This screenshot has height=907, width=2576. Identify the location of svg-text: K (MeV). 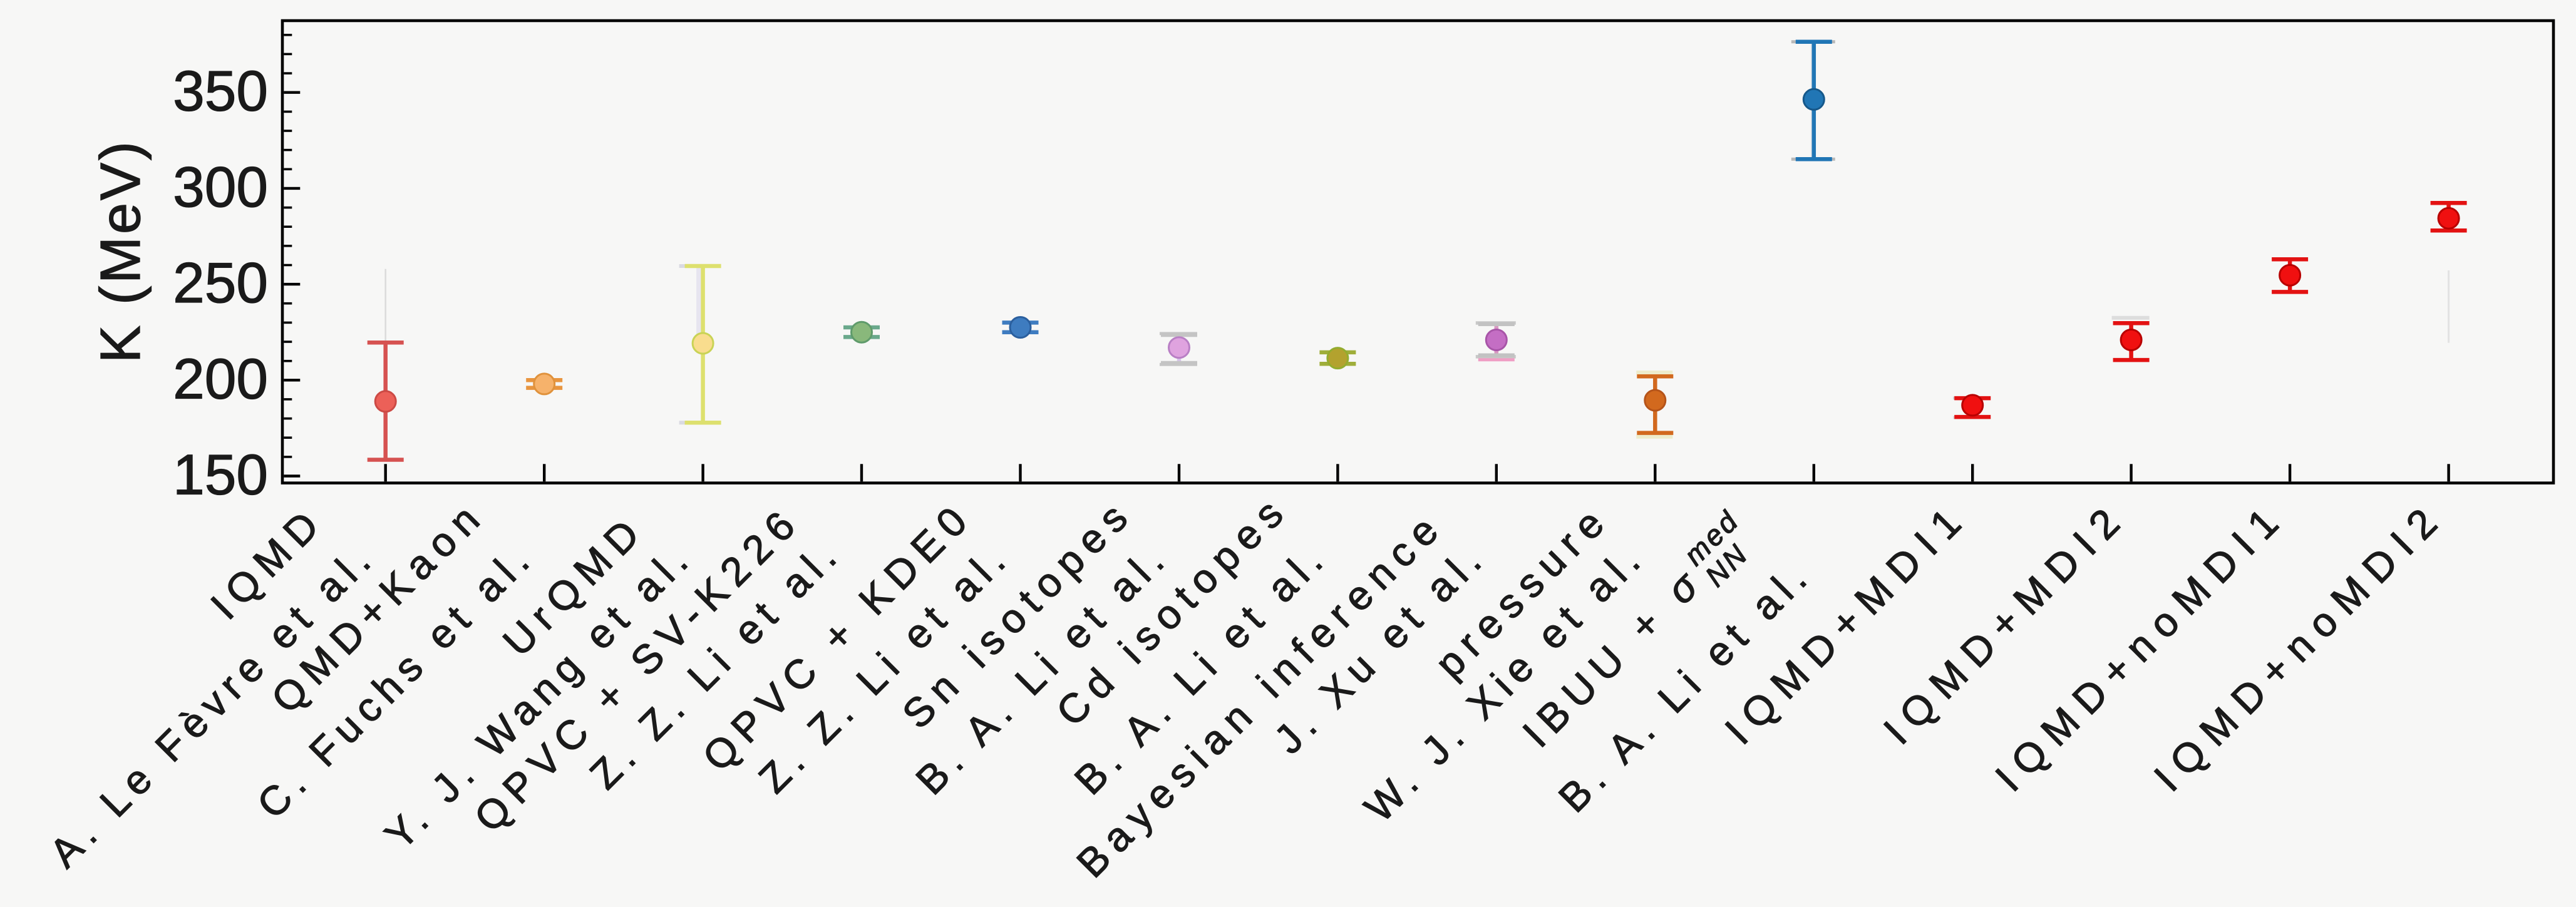
(121, 251).